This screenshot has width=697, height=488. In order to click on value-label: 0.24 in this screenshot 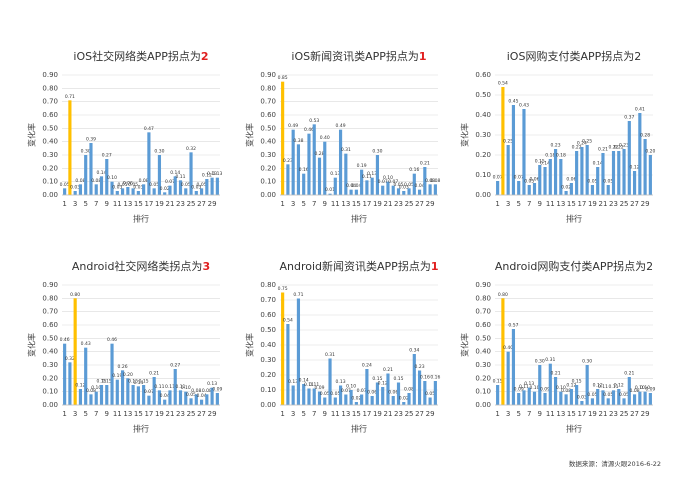, I will do `click(582, 144)`.